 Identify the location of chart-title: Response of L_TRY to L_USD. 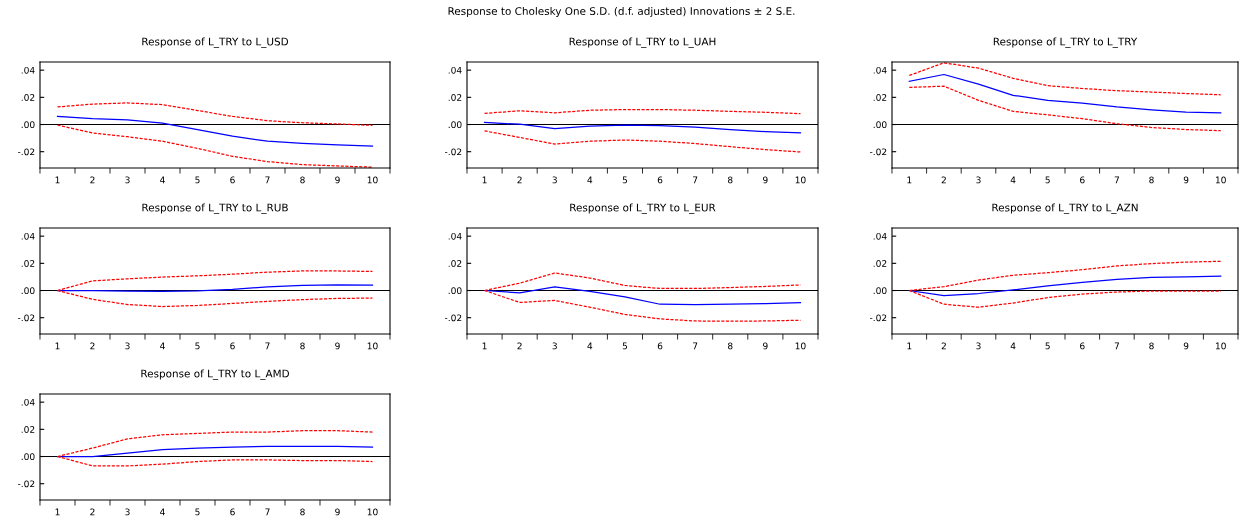
(215, 42).